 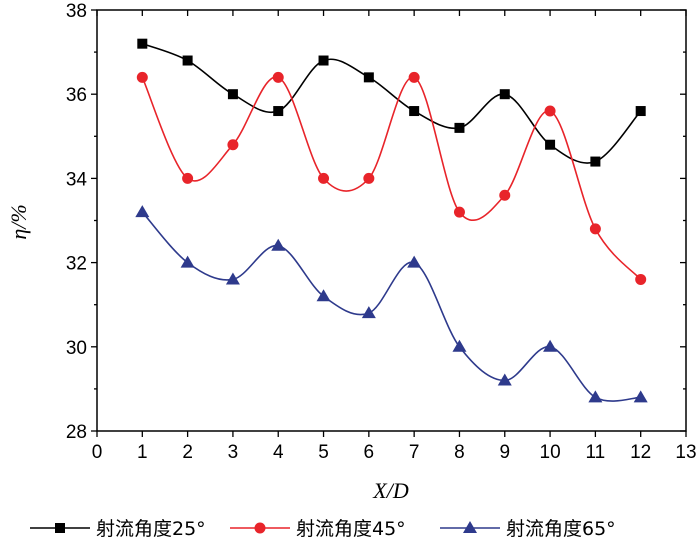 What do you see at coordinates (323, 452) in the screenshot?
I see `x-tick-label: 5` at bounding box center [323, 452].